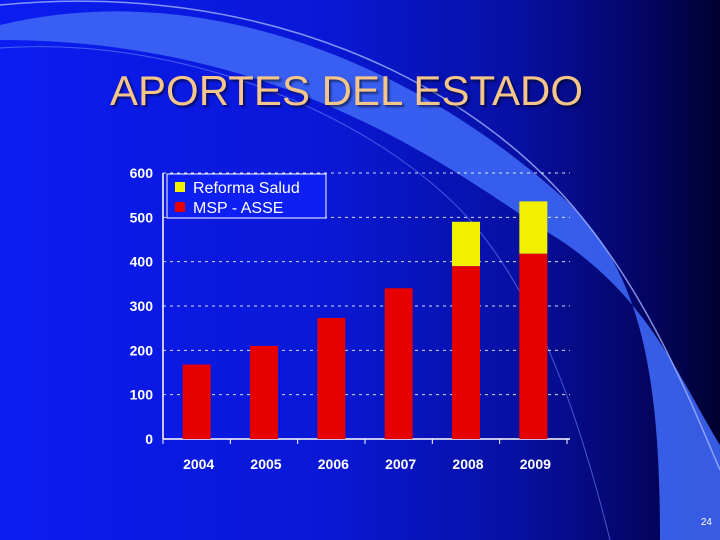 Image resolution: width=720 pixels, height=540 pixels. What do you see at coordinates (466, 244) in the screenshot?
I see `bar-reforma-salud-2008` at bounding box center [466, 244].